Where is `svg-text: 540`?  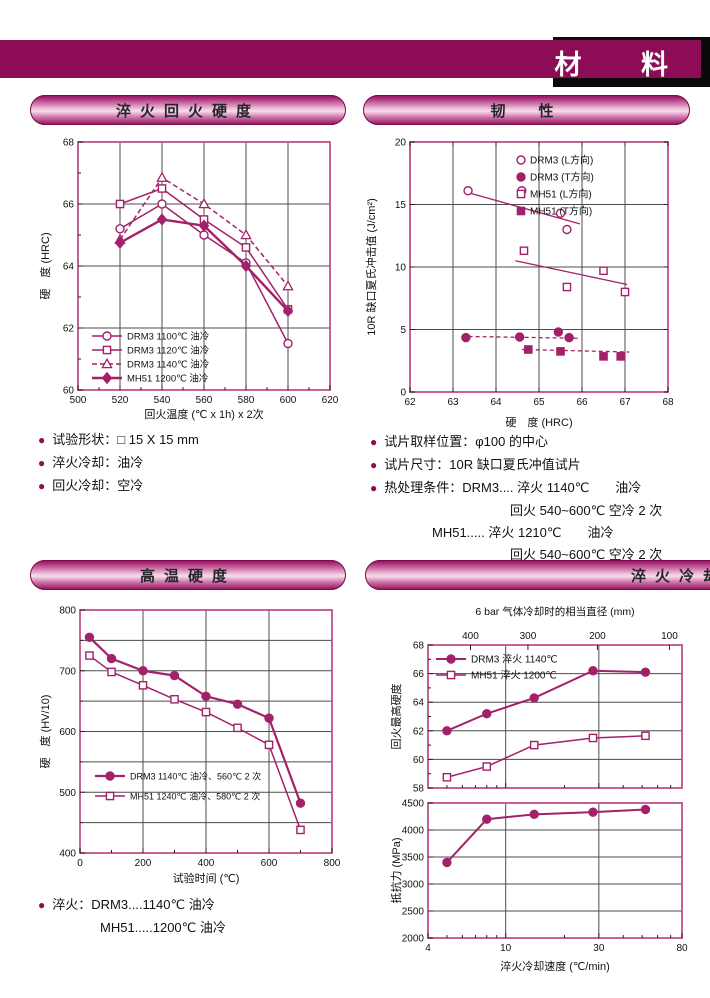 svg-text: 540 is located at coordinates (162, 400).